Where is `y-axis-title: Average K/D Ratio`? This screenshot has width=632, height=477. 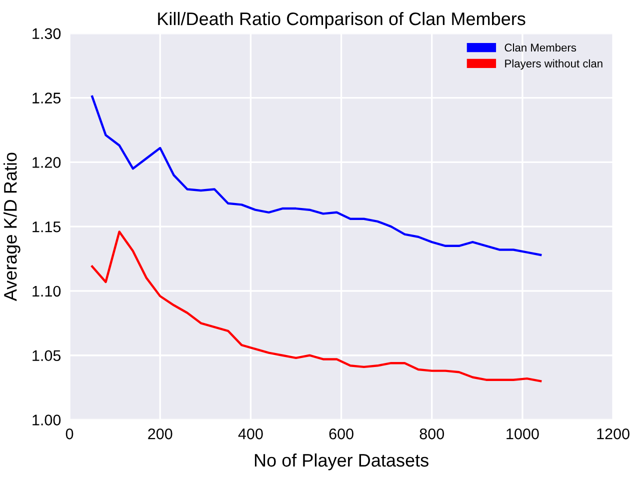 y-axis-title: Average K/D Ratio is located at coordinates (12, 227).